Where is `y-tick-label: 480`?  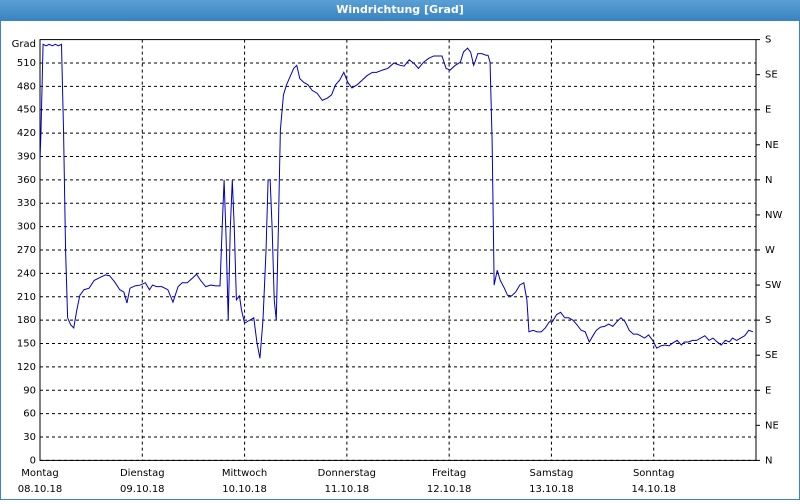 y-tick-label: 480 is located at coordinates (26, 86).